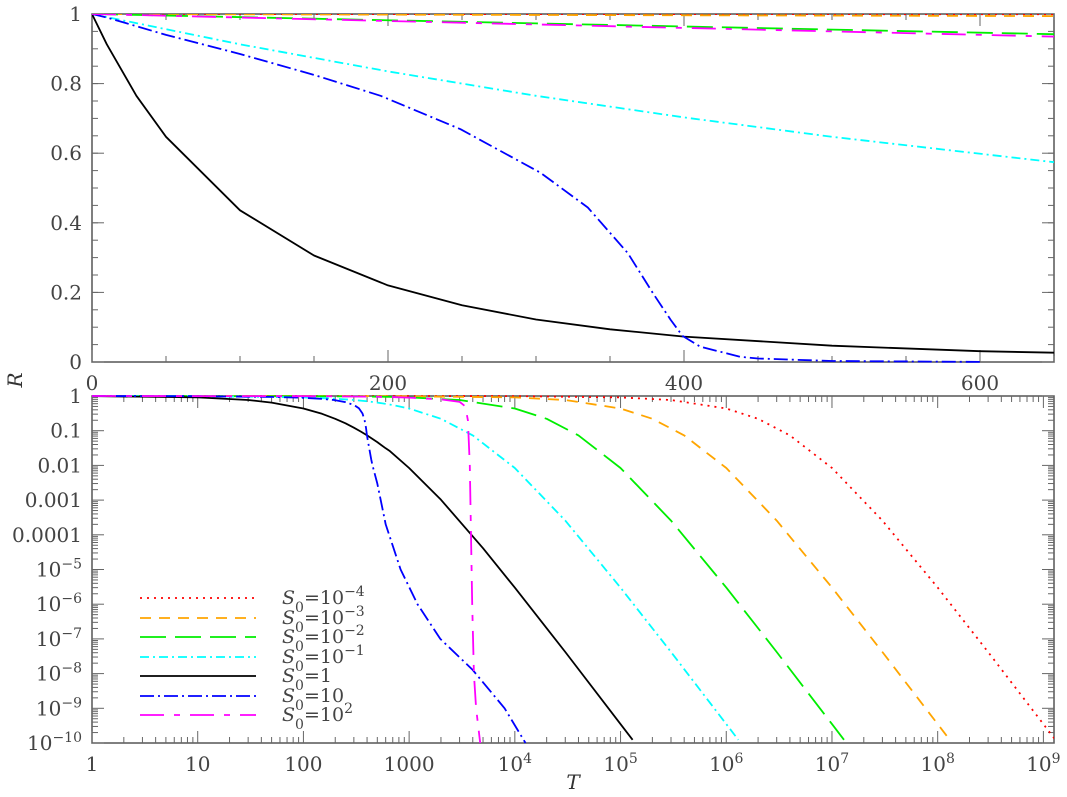 The height and width of the screenshot is (797, 1067). Describe the element at coordinates (323, 600) in the screenshot. I see `legend-label: S0=10−4` at that location.